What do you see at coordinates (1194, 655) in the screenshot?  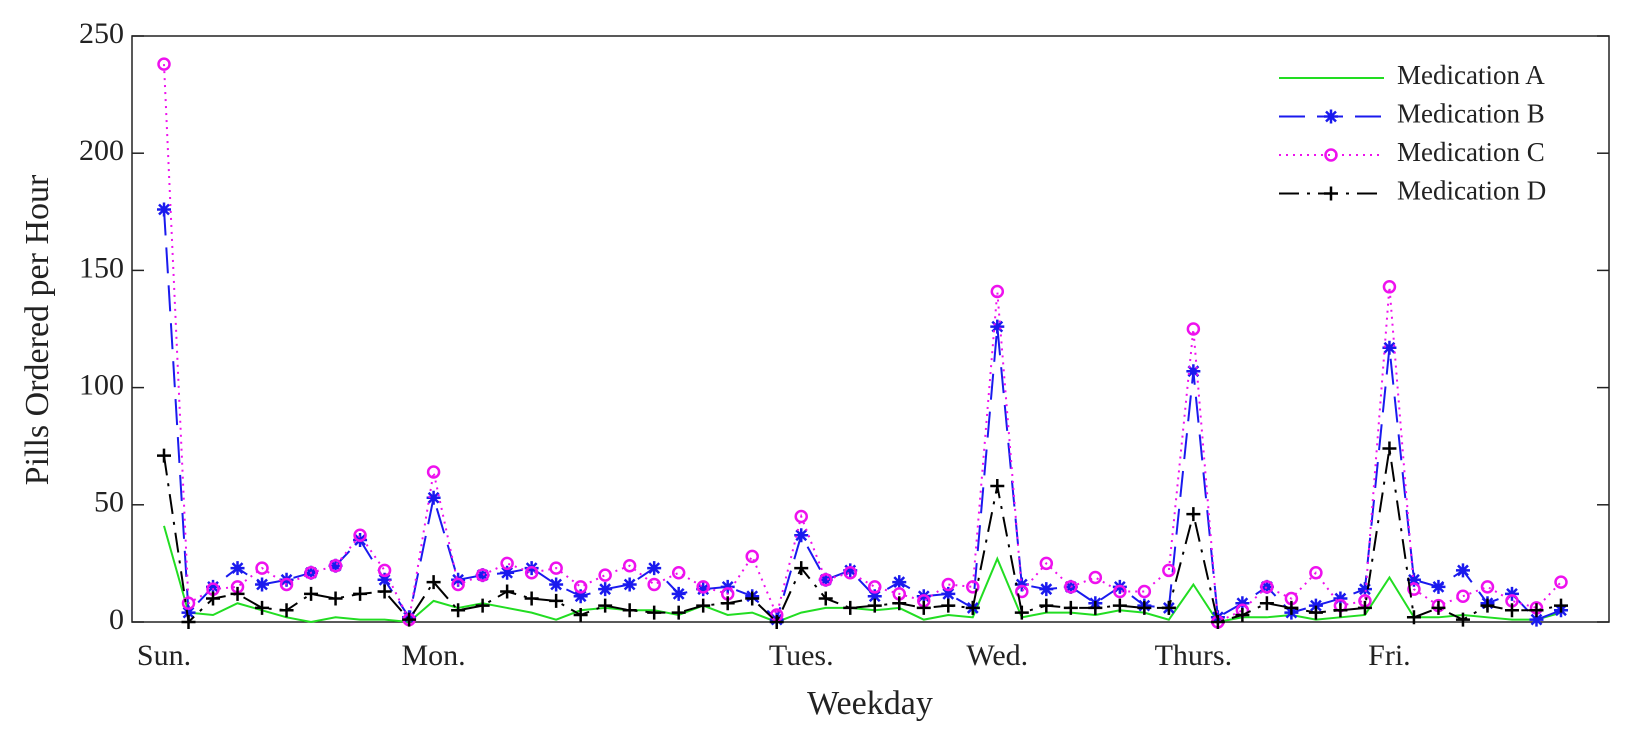 I see `x-tick-label: Thurs.` at bounding box center [1194, 655].